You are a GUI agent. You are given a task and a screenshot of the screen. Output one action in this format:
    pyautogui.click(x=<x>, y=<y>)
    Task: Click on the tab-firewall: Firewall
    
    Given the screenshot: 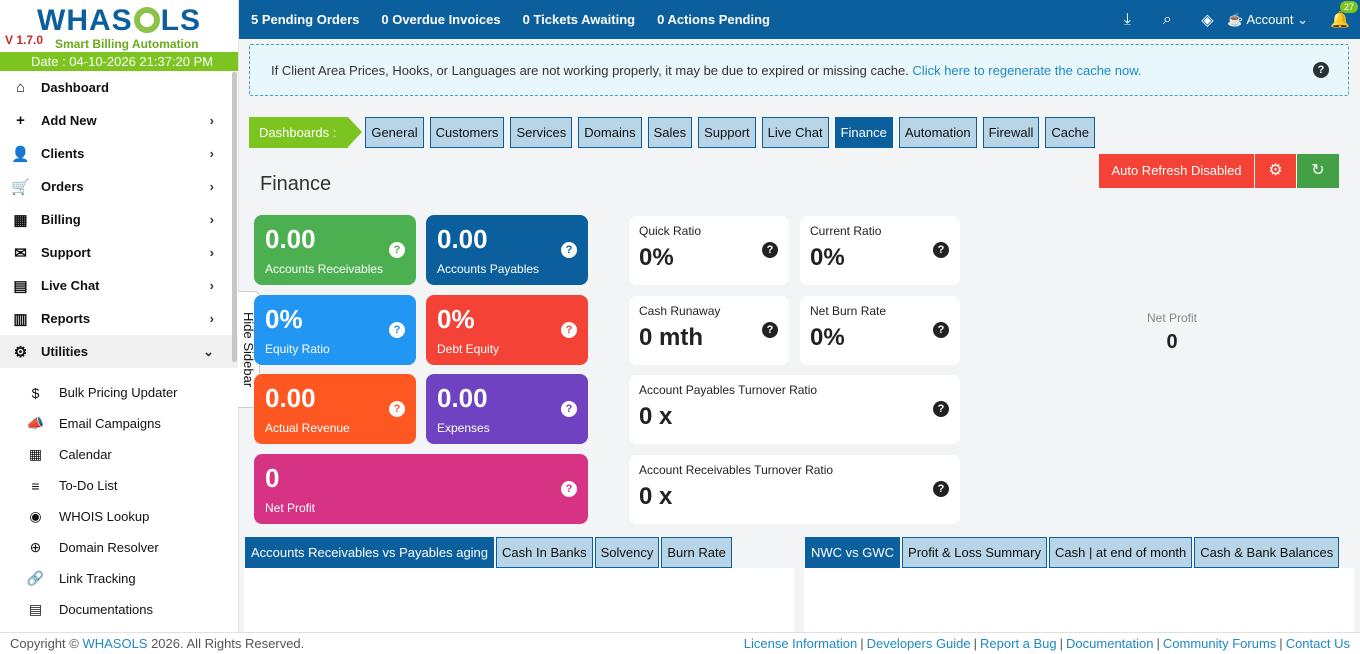 What is the action you would take?
    pyautogui.click(x=1011, y=132)
    